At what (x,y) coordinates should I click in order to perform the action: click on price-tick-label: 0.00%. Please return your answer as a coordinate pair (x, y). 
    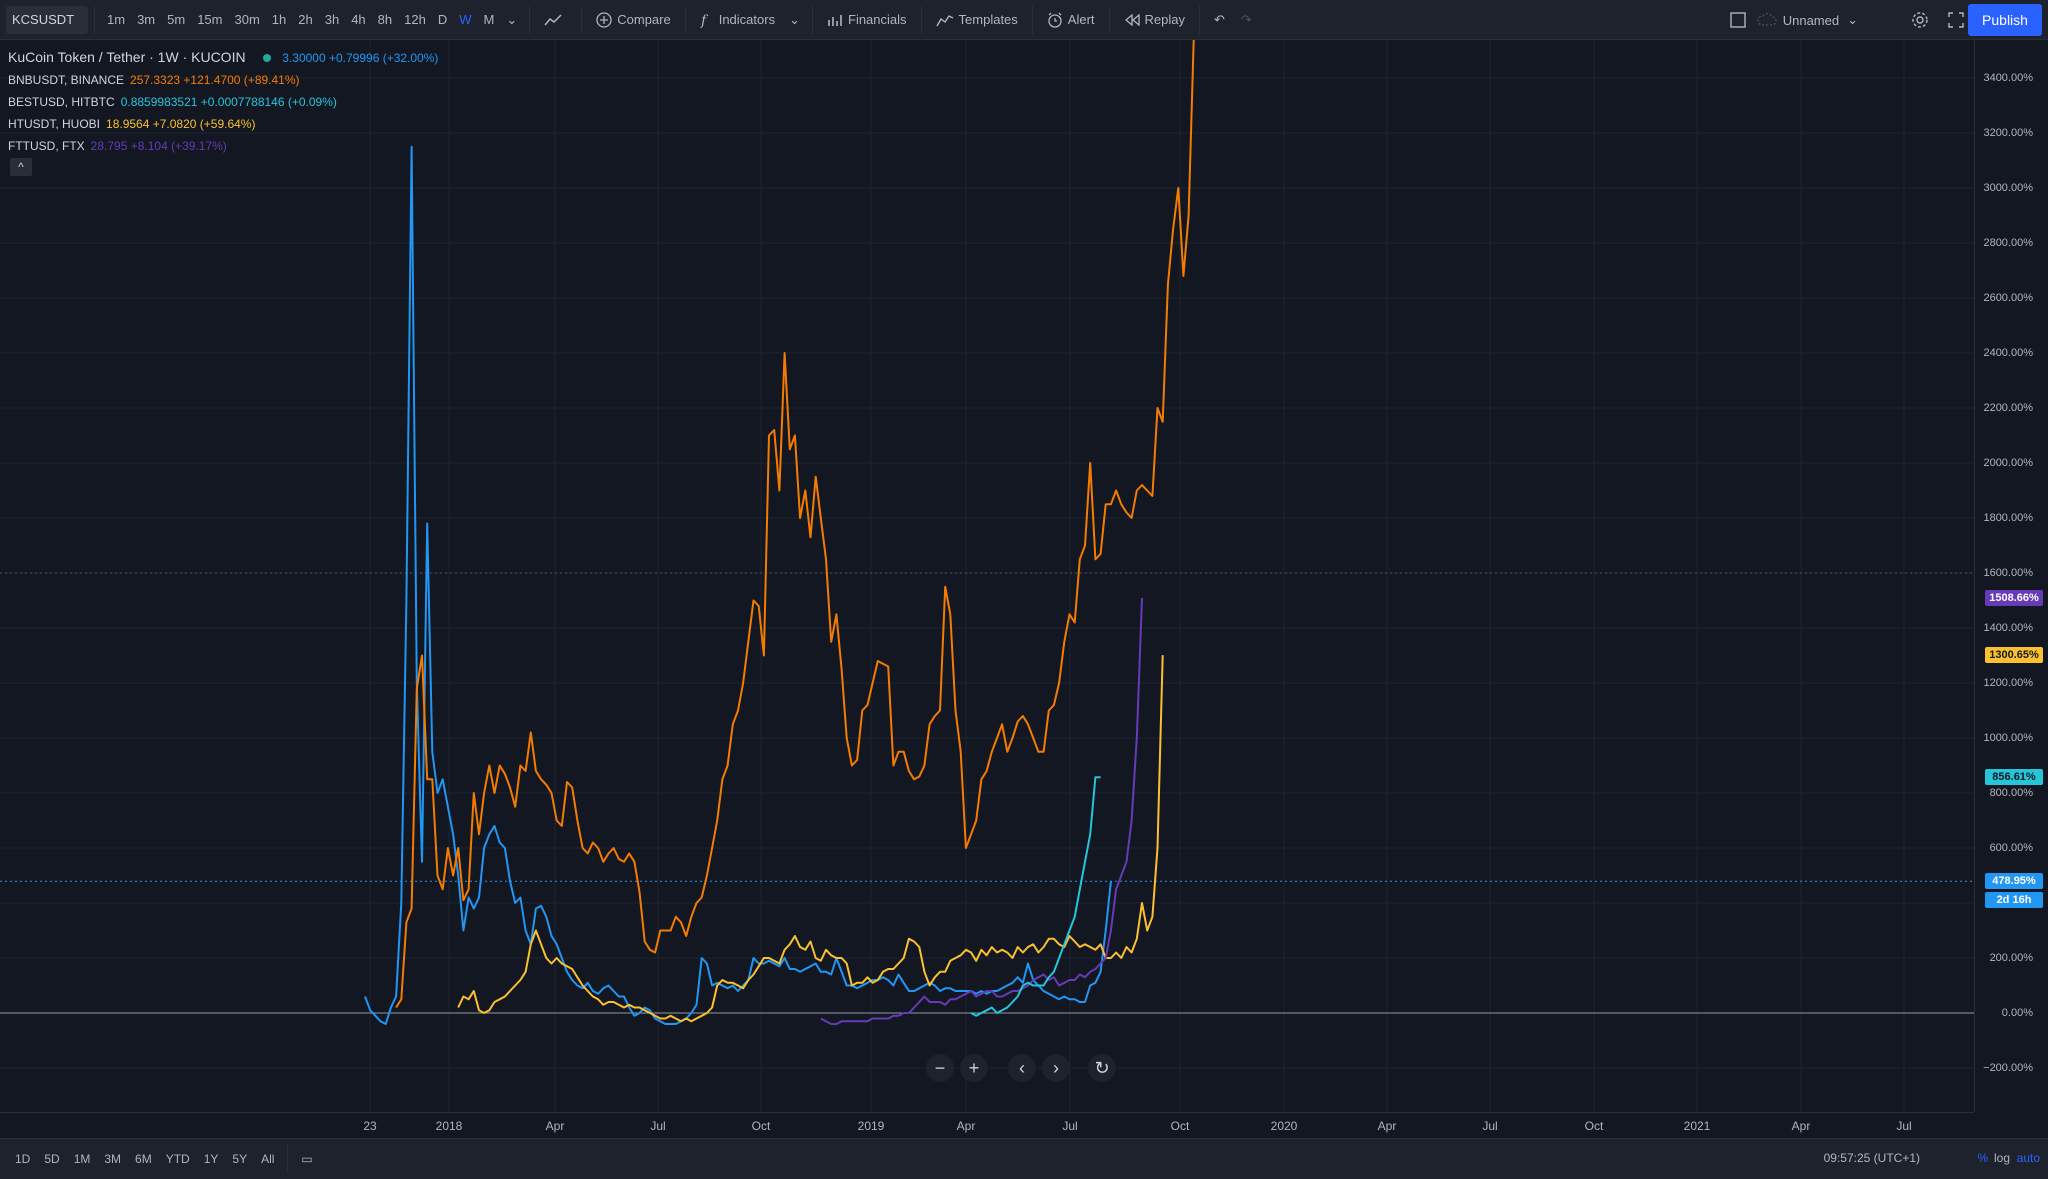
    Looking at the image, I should click on (2017, 1013).